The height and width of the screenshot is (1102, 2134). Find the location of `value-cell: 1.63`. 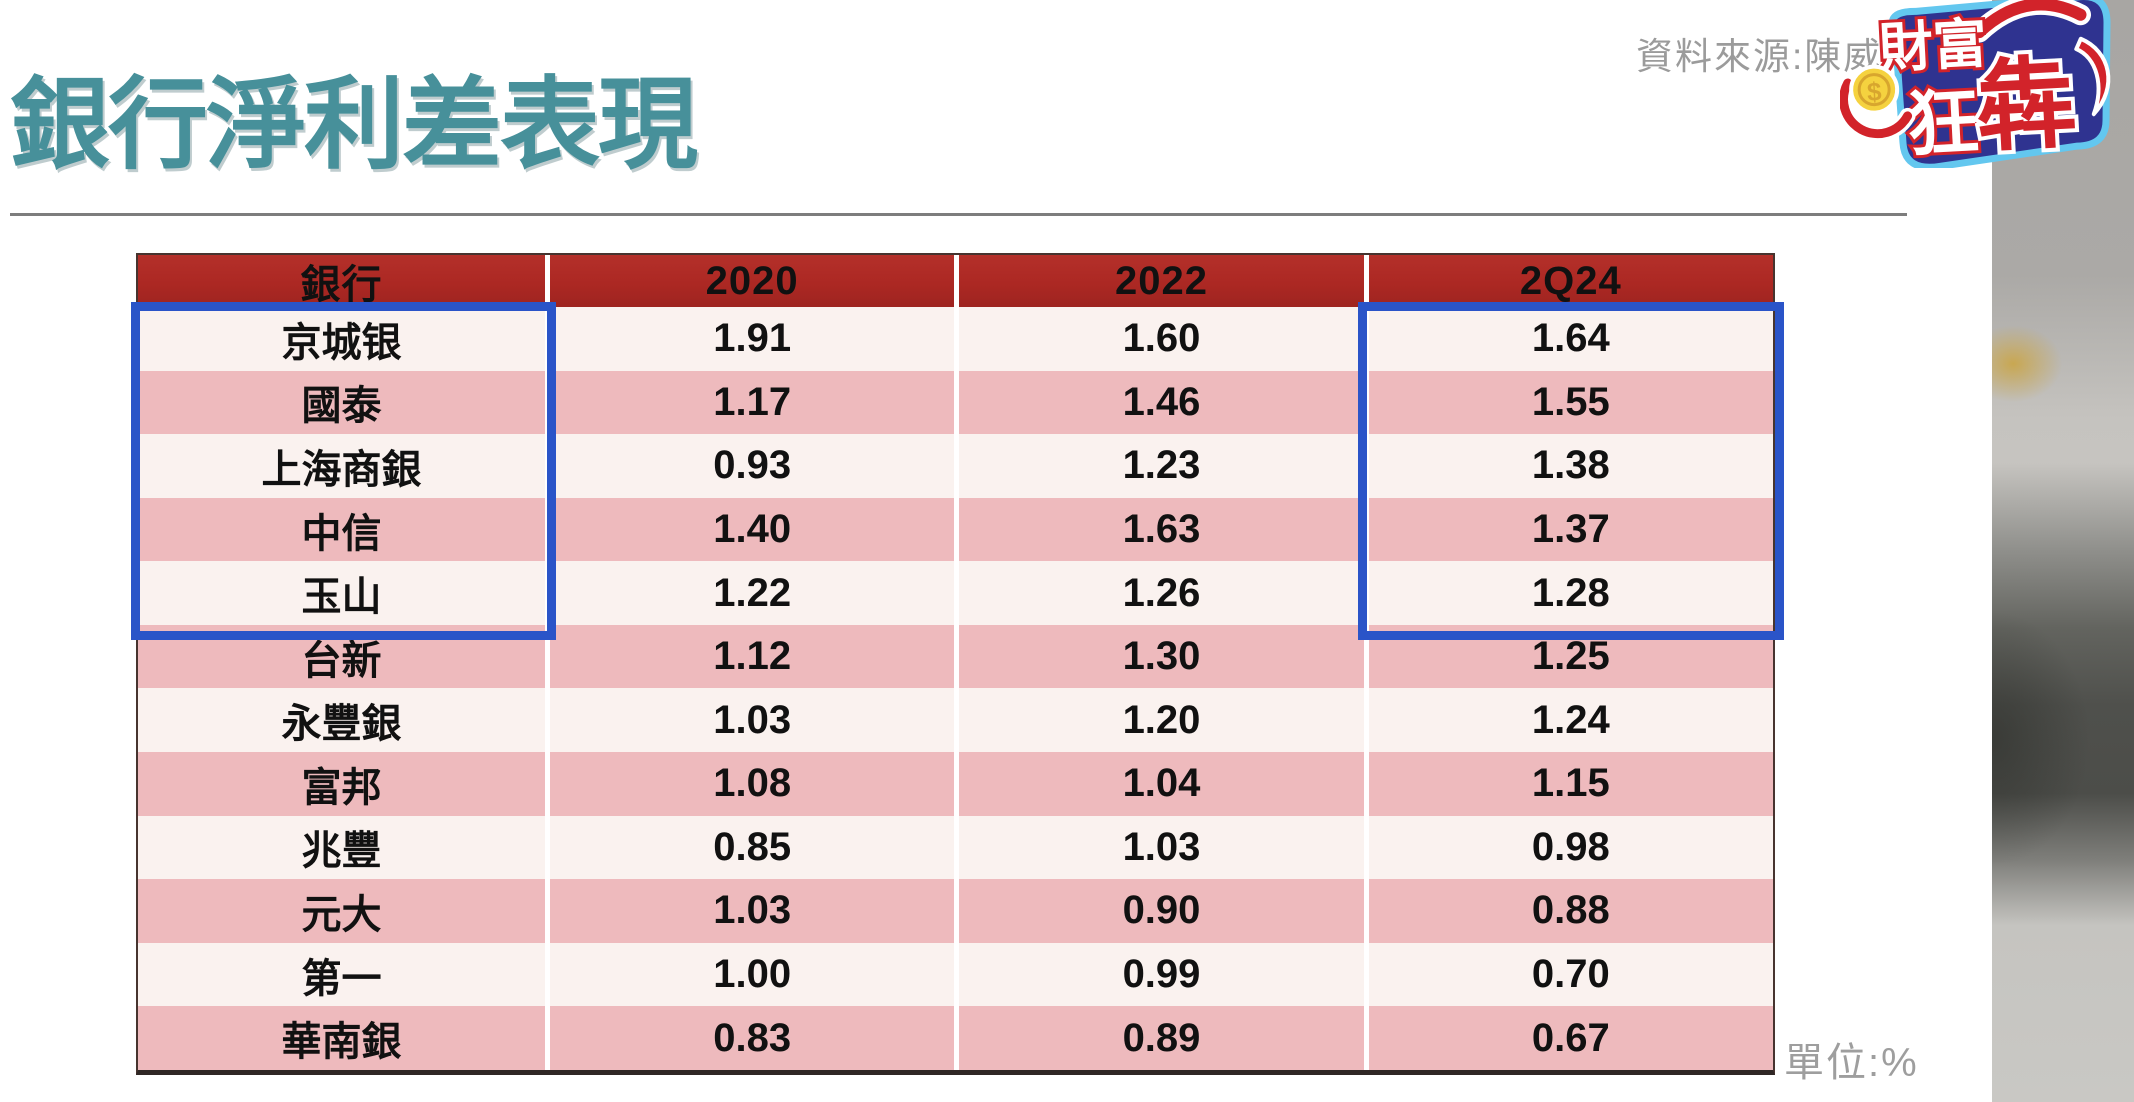

value-cell: 1.63 is located at coordinates (1158, 529).